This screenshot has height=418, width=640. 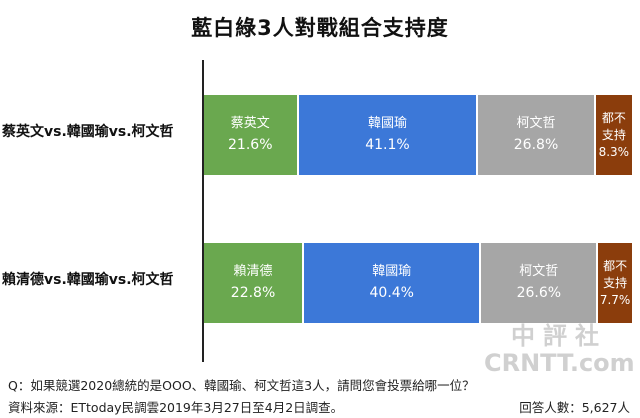 What do you see at coordinates (614, 151) in the screenshot?
I see `bar-segment-value: 8.3%` at bounding box center [614, 151].